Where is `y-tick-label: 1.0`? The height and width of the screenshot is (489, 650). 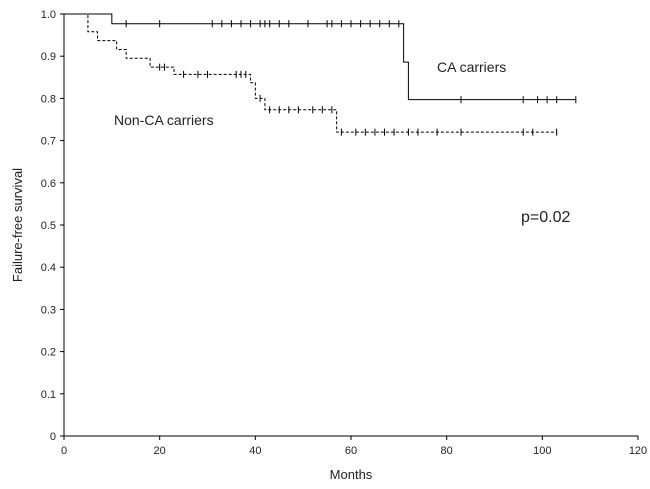
y-tick-label: 1.0 is located at coordinates (48, 15).